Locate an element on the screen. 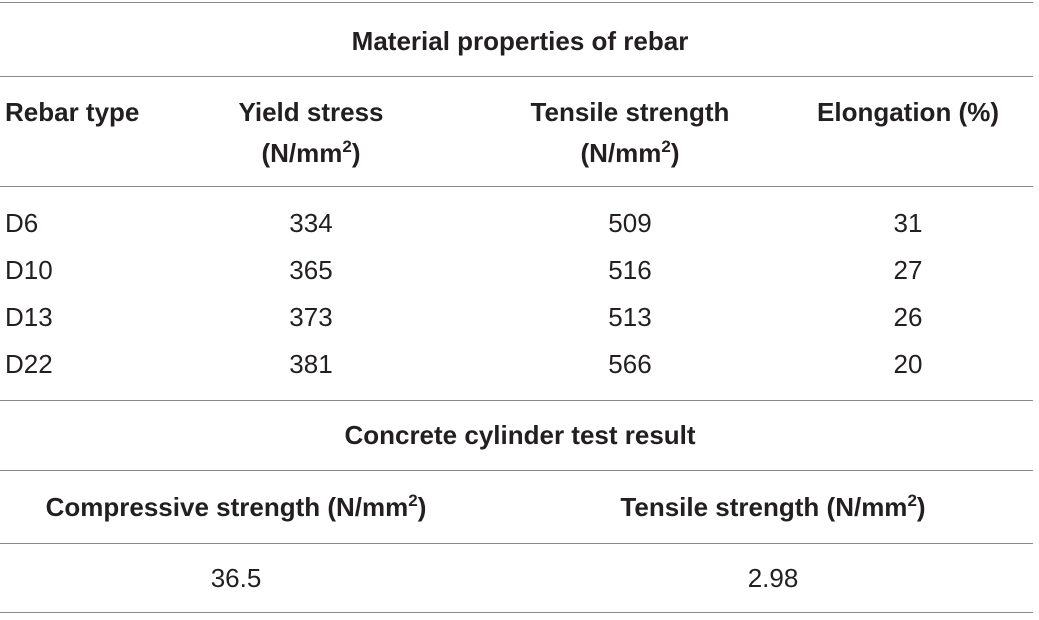 The height and width of the screenshot is (620, 1039). cell-yield-stress: 334 is located at coordinates (311, 223).